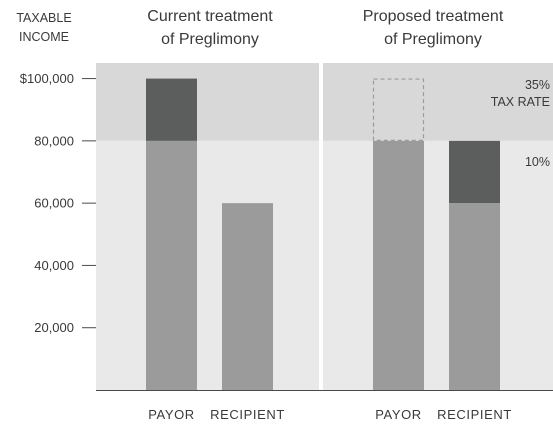 This screenshot has height=425, width=553. Describe the element at coordinates (54, 265) in the screenshot. I see `y-tick-label: 40,000` at that location.